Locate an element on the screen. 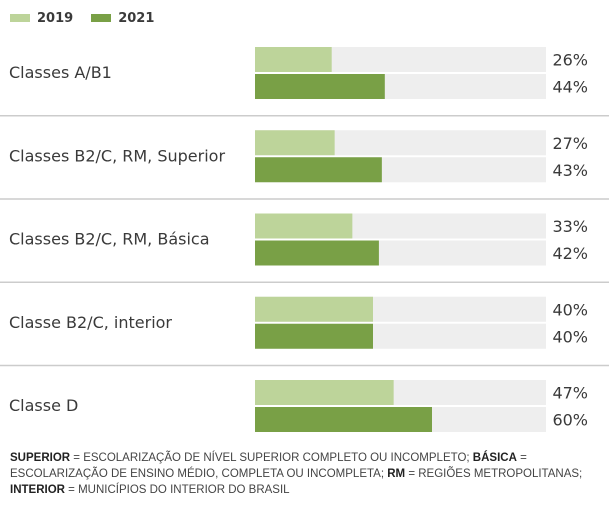 This screenshot has width=609, height=523. value-label-classe-d-2021: 60% is located at coordinates (570, 420).